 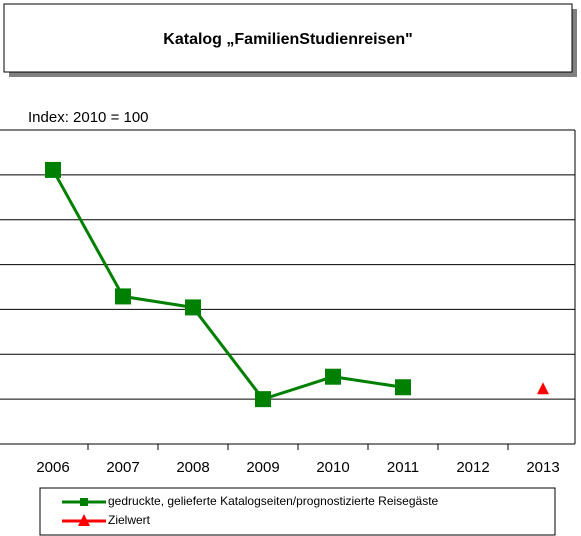 I want to click on x-tick-label: 2007, so click(x=122, y=467).